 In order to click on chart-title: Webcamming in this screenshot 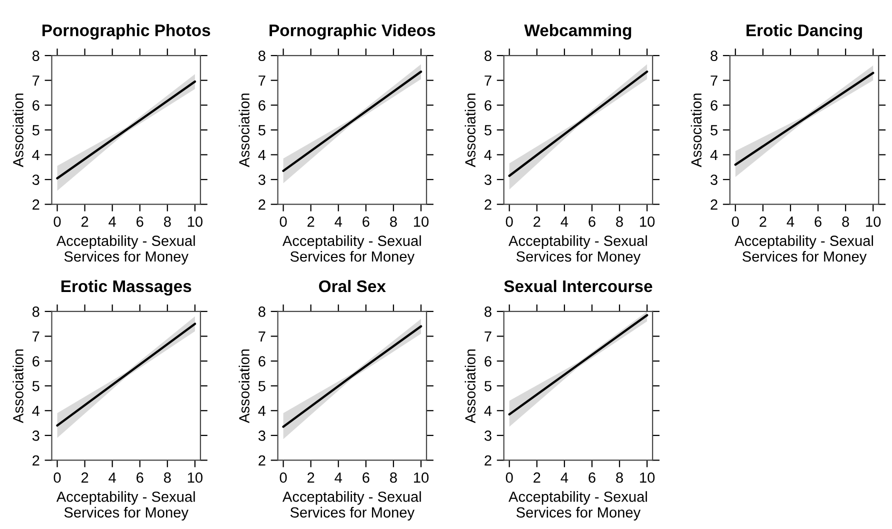, I will do `click(578, 32)`.